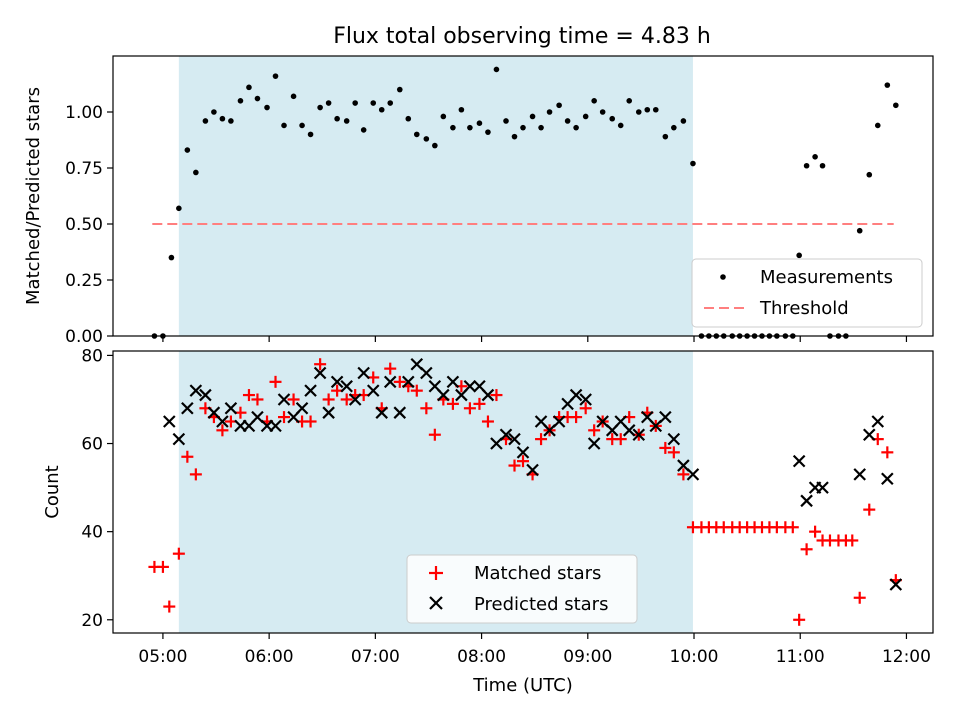 Image resolution: width=960 pixels, height=720 pixels. Describe the element at coordinates (541, 604) in the screenshot. I see `legend-predicted-label: Predicted stars` at that location.